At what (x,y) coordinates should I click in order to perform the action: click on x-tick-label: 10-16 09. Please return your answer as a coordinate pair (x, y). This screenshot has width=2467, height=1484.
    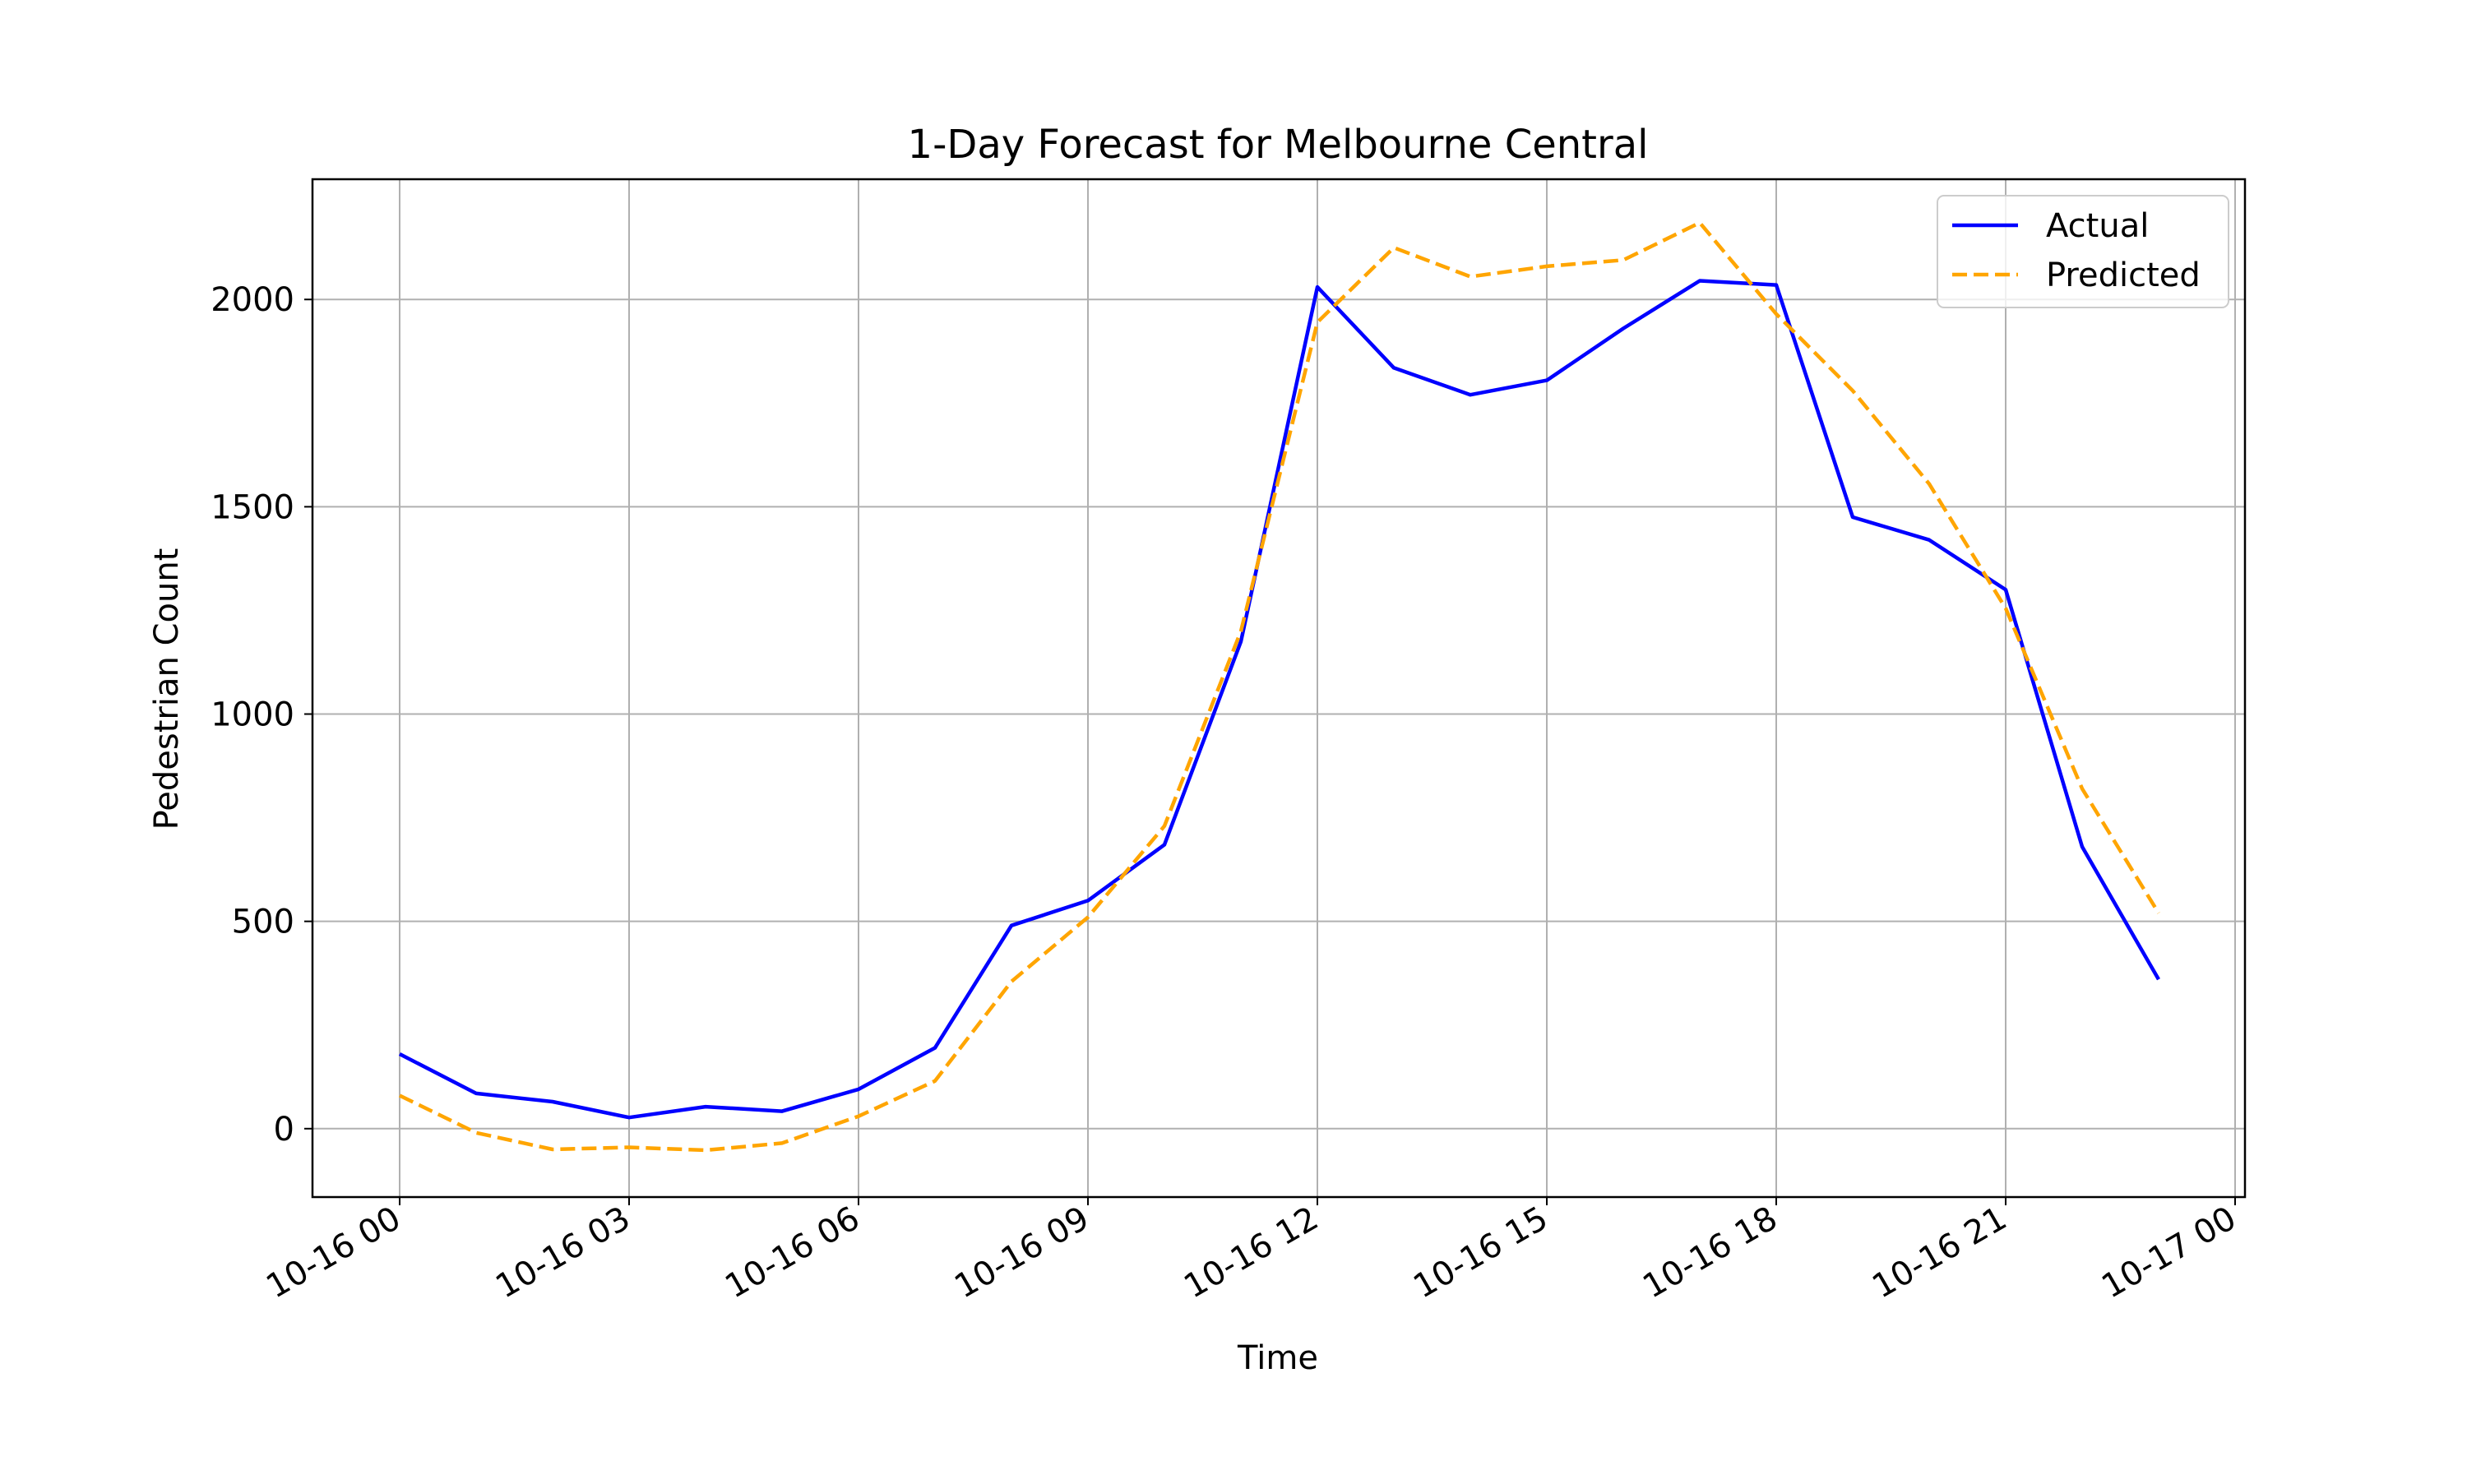
    Looking at the image, I should click on (1022, 1253).